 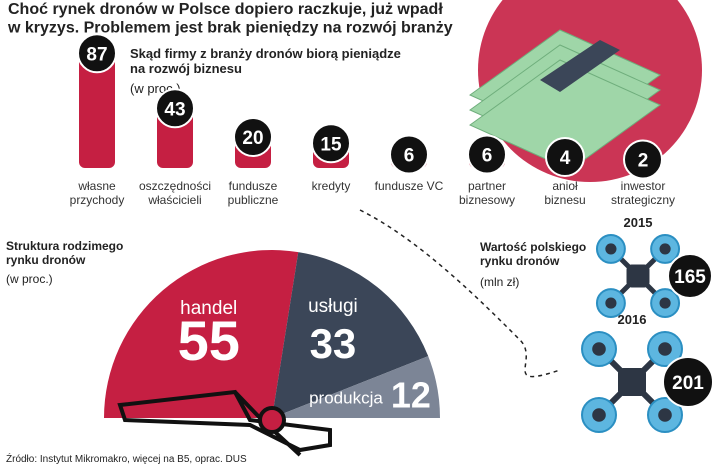 What do you see at coordinates (175, 193) in the screenshot?
I see `category-label: oszczędności właścicieli` at bounding box center [175, 193].